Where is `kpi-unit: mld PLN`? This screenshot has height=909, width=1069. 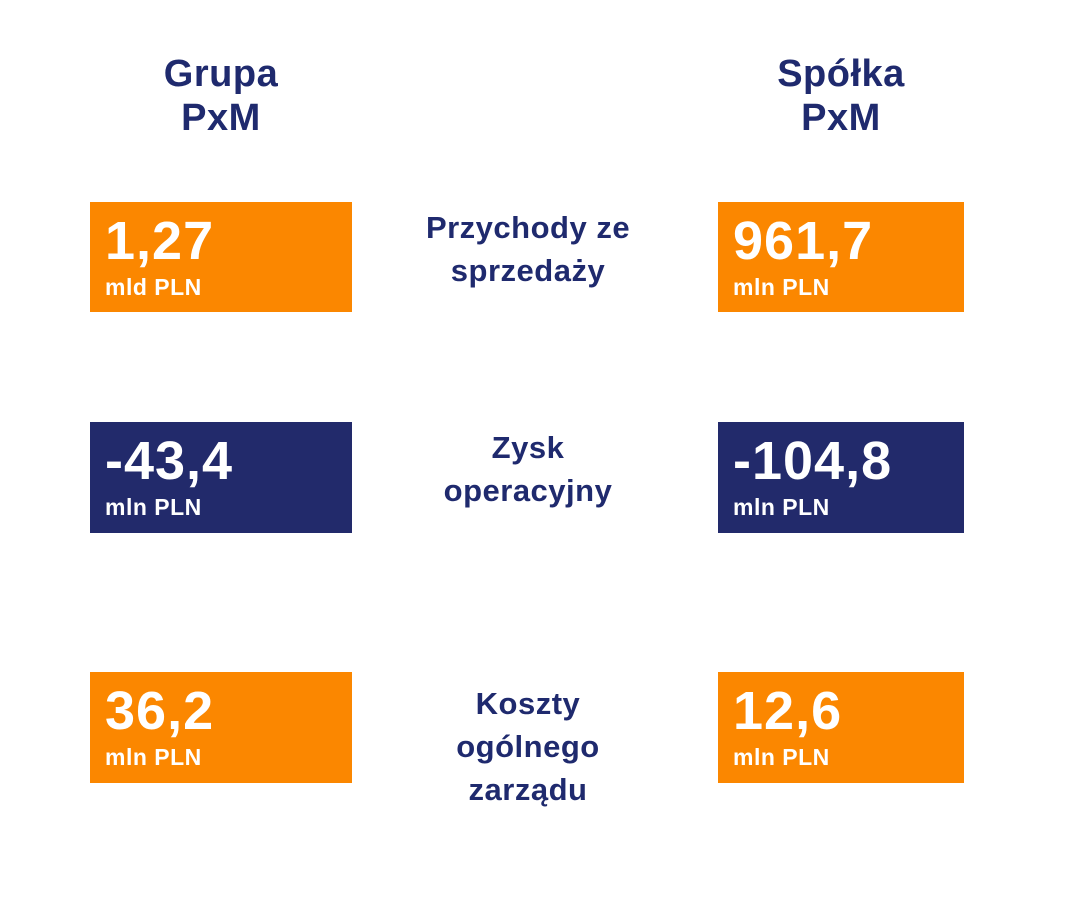 kpi-unit: mld PLN is located at coordinates (153, 287).